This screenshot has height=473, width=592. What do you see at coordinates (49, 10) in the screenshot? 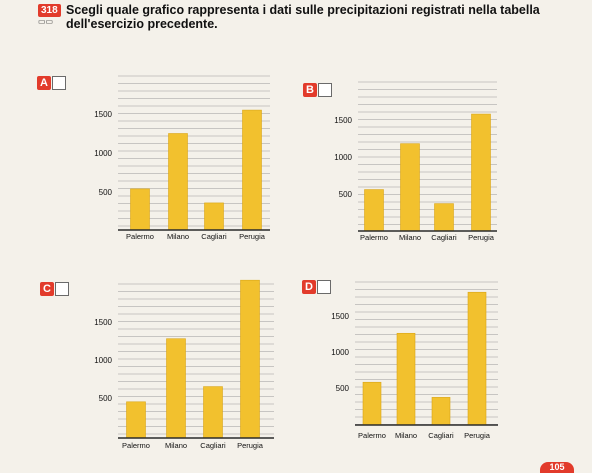
I see `exercise-number: 318` at bounding box center [49, 10].